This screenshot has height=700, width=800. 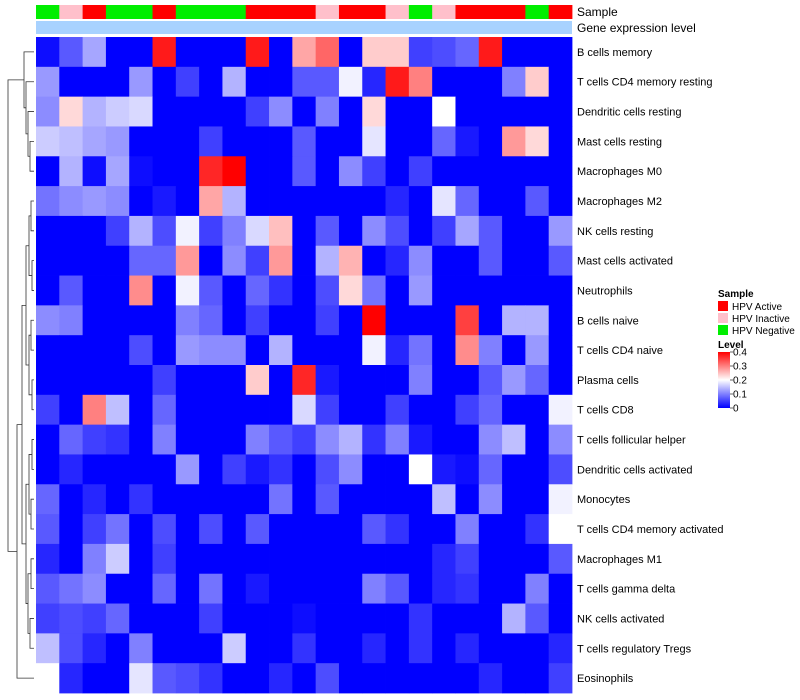 What do you see at coordinates (608, 321) in the screenshot?
I see `row-label: B cells naive` at bounding box center [608, 321].